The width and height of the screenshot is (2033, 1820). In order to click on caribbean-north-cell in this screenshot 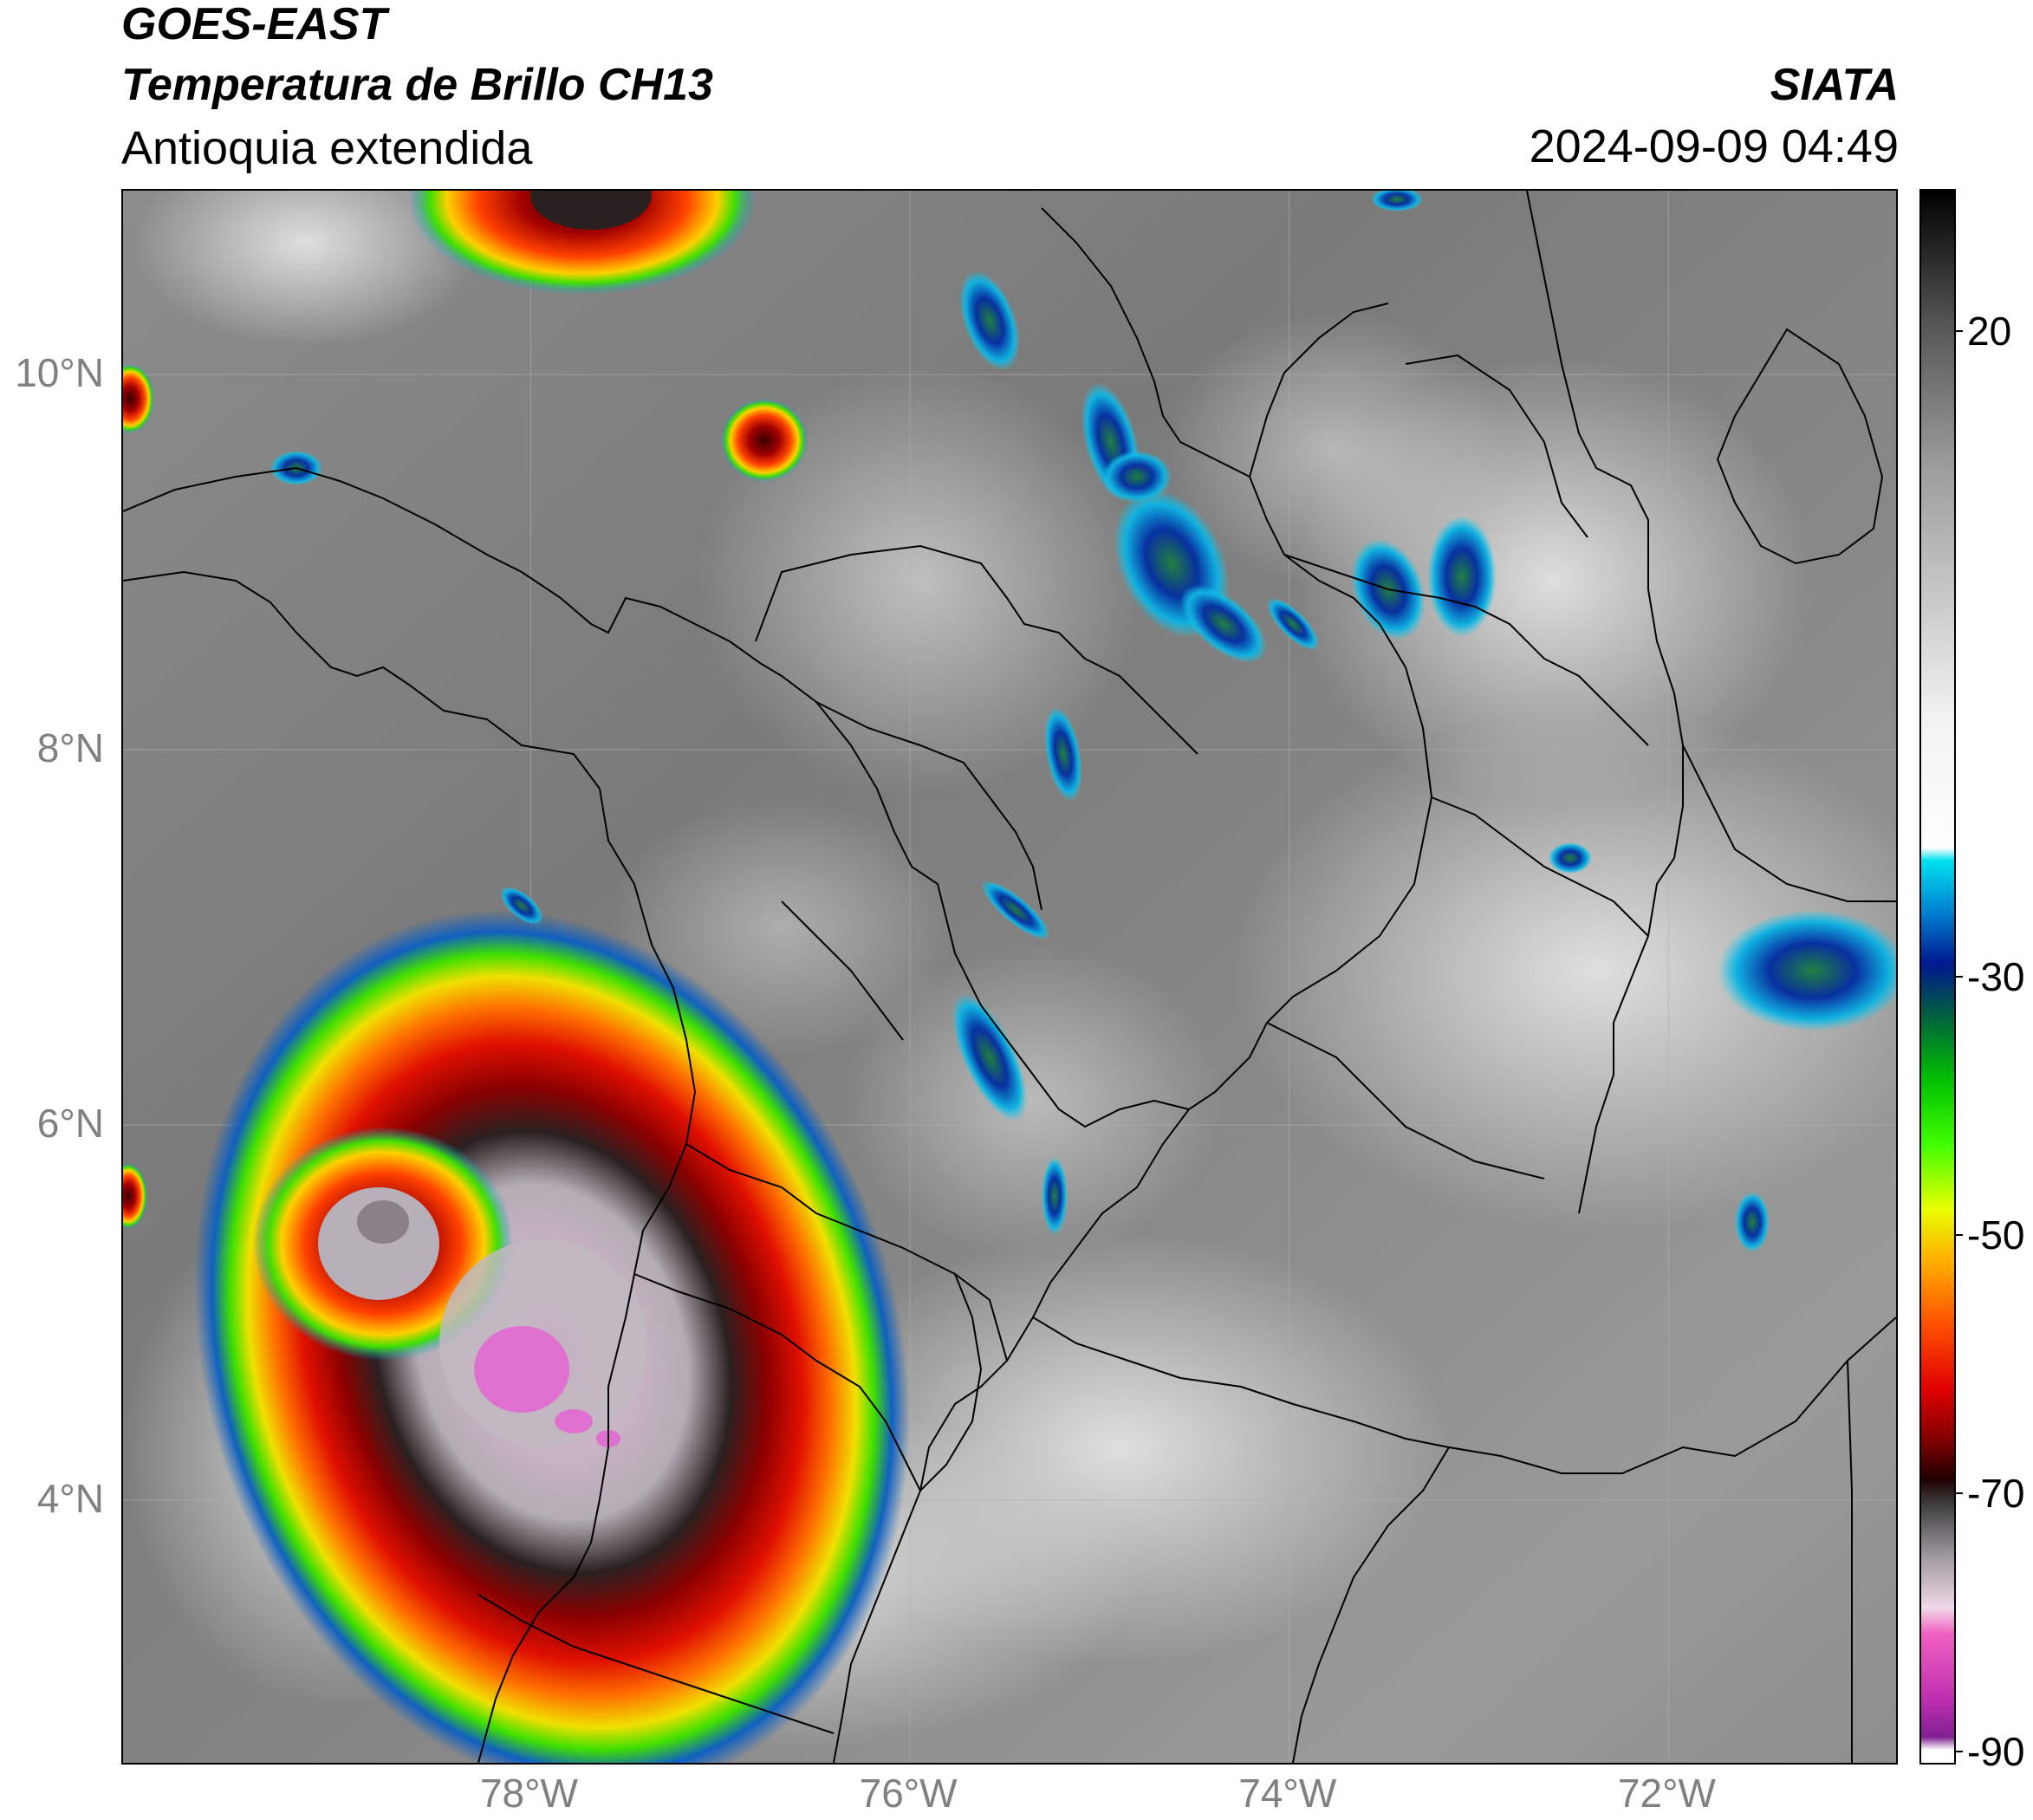, I will do `click(582, 243)`.